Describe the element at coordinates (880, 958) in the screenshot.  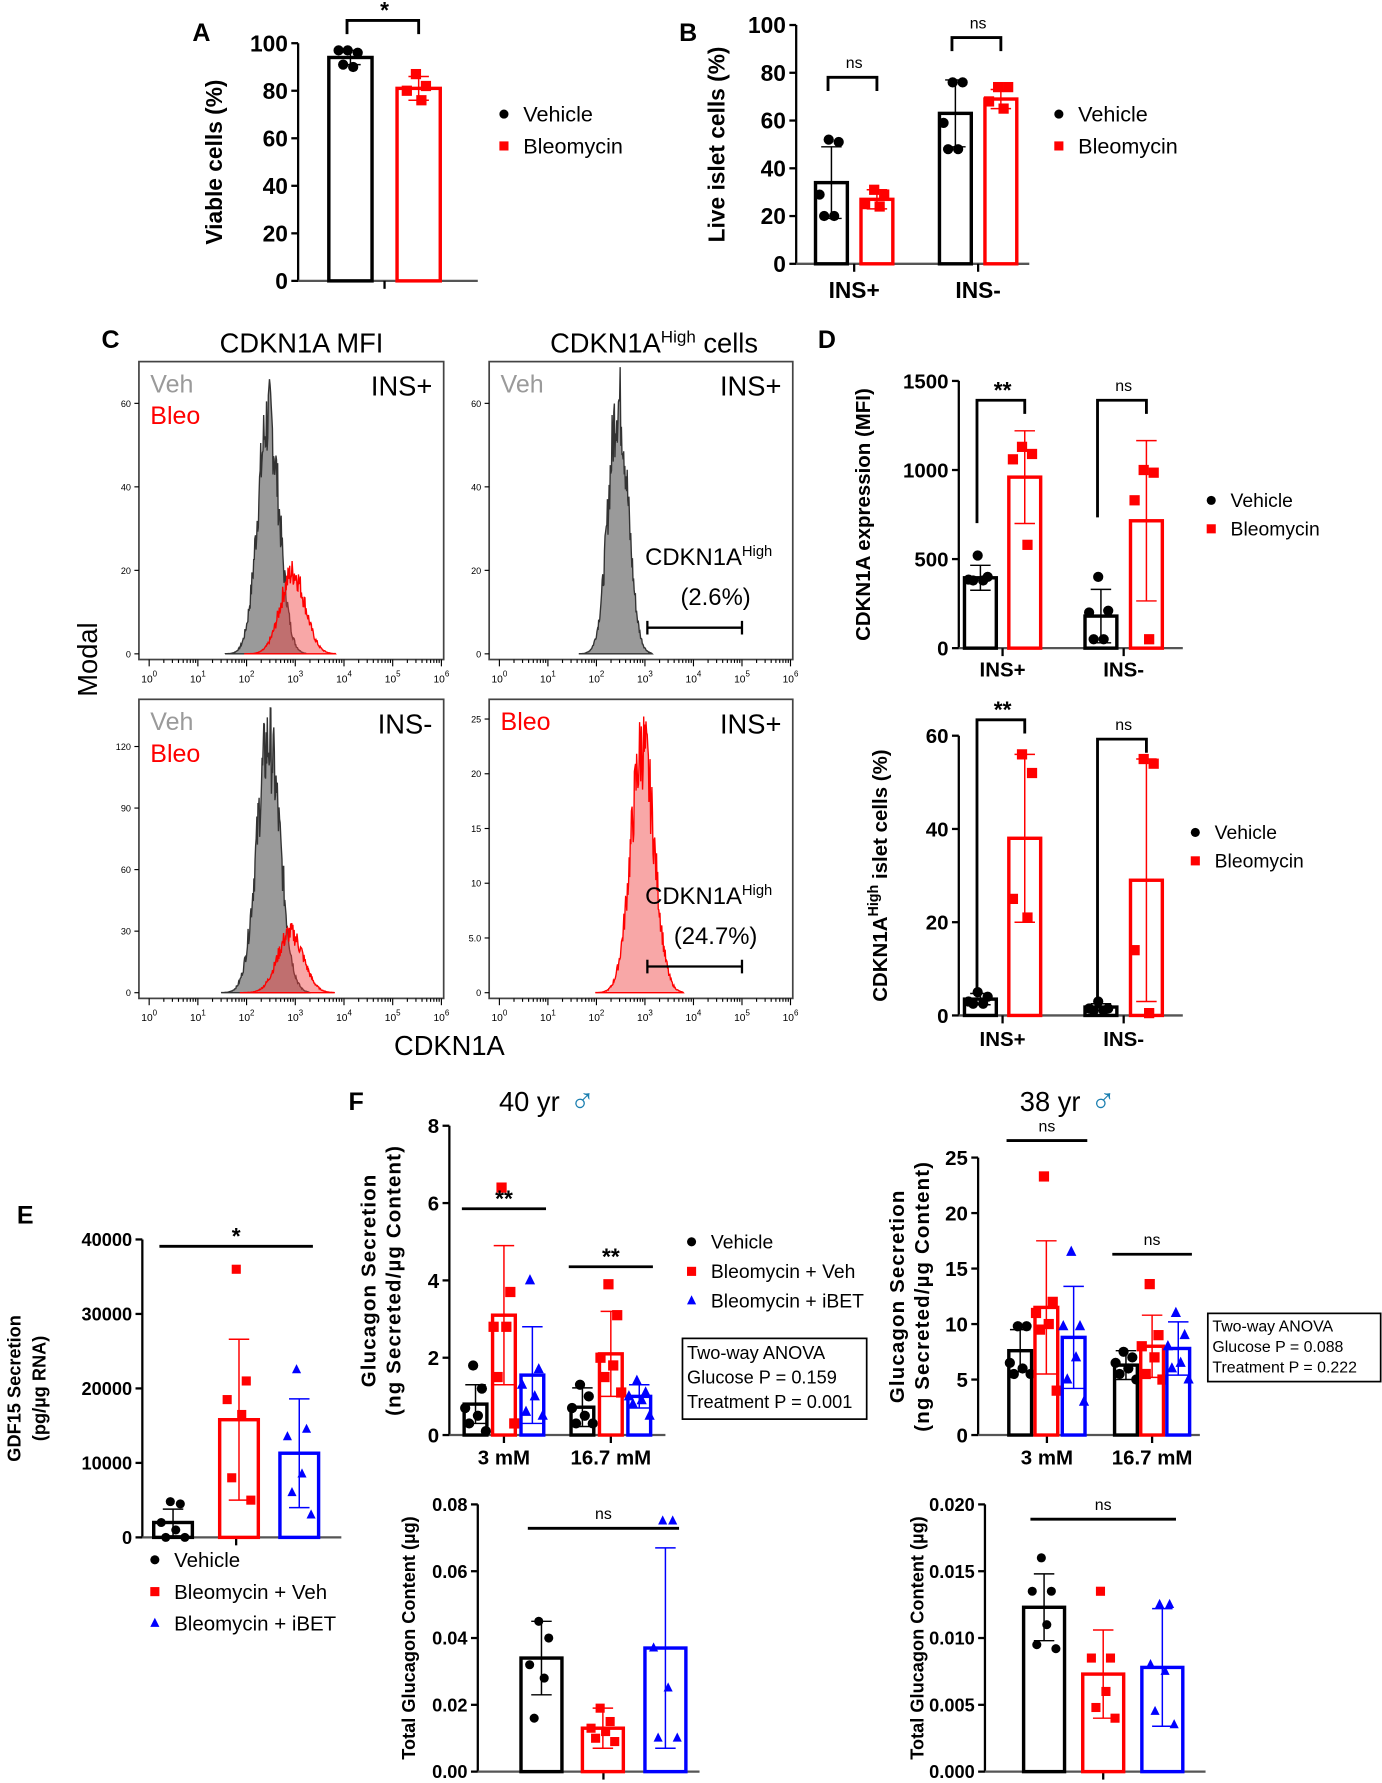
I see `y-axis-label-main: CDKN1A` at that location.